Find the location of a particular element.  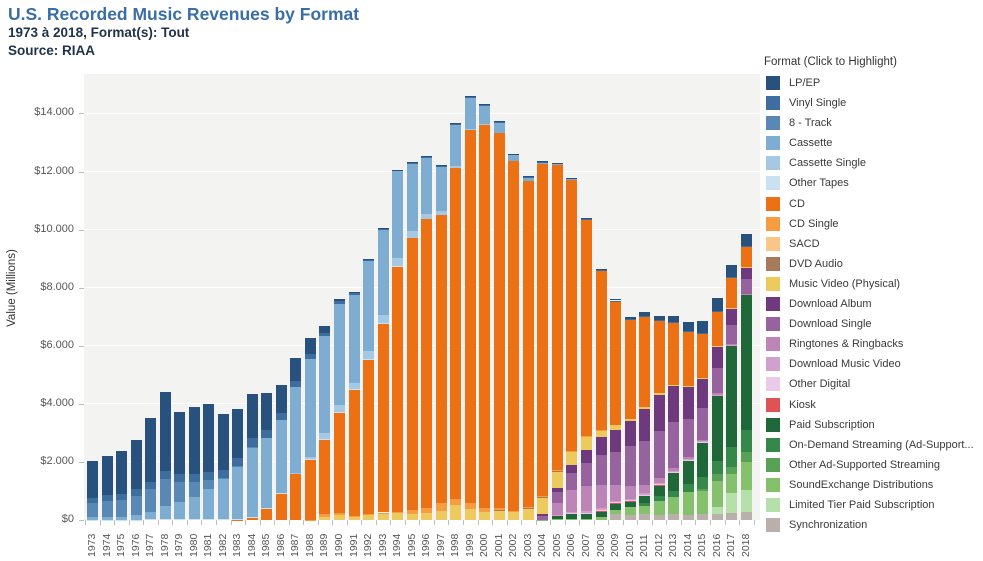

bar-segment-1981-cassette is located at coordinates (209, 504).